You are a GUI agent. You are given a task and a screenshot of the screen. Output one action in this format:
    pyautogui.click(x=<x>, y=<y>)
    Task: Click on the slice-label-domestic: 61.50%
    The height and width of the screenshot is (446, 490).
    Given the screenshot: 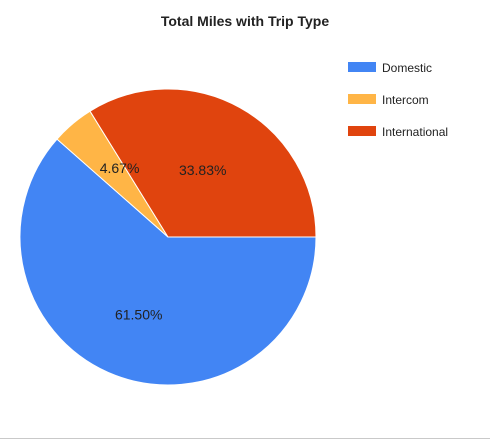 What is the action you would take?
    pyautogui.click(x=138, y=315)
    